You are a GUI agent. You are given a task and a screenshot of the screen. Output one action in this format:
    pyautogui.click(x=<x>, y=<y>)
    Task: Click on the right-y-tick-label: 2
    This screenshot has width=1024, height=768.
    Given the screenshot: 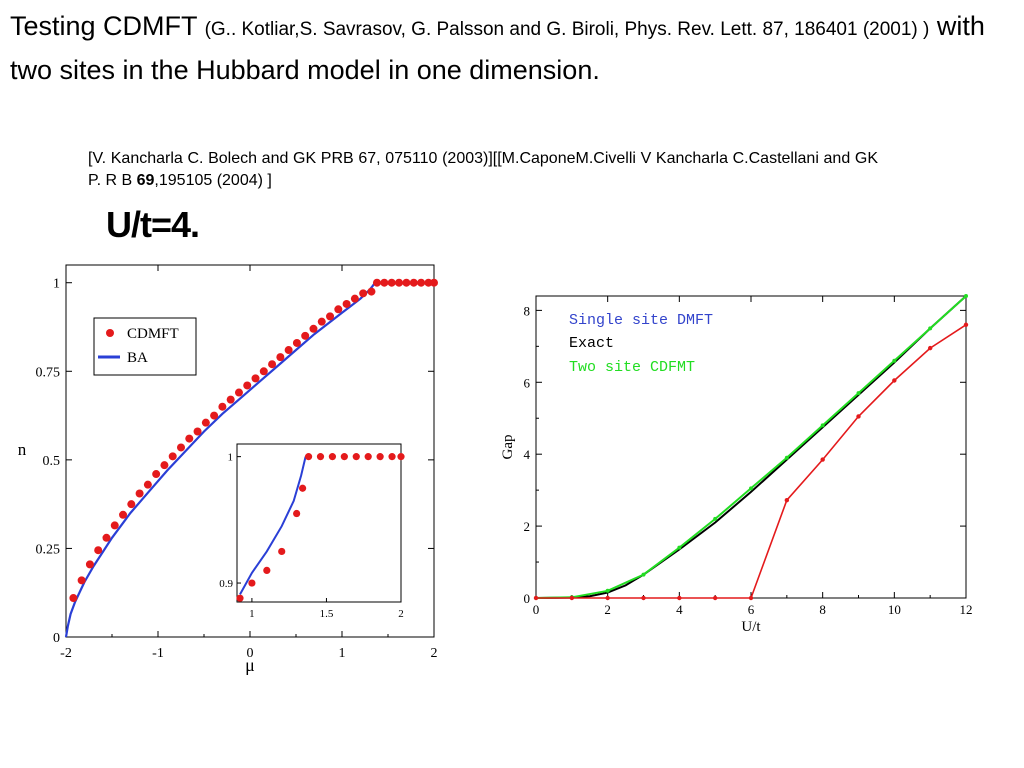 What is the action you would take?
    pyautogui.click(x=527, y=526)
    